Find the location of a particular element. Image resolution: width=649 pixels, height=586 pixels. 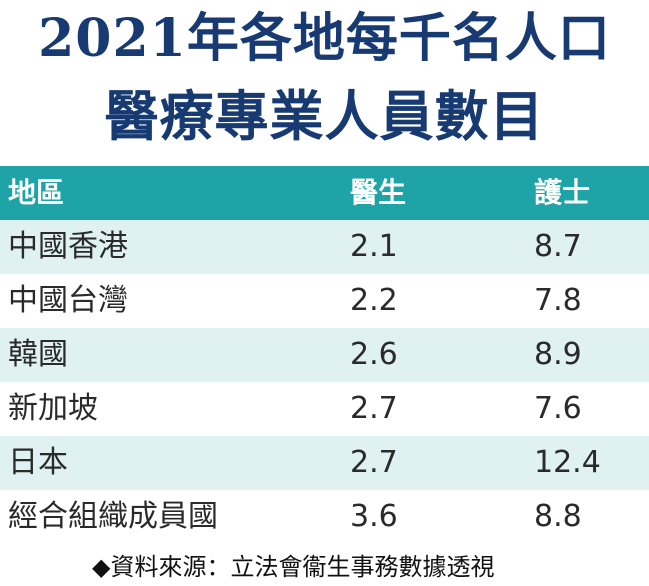

nurse-cell: 12.4 is located at coordinates (567, 462).